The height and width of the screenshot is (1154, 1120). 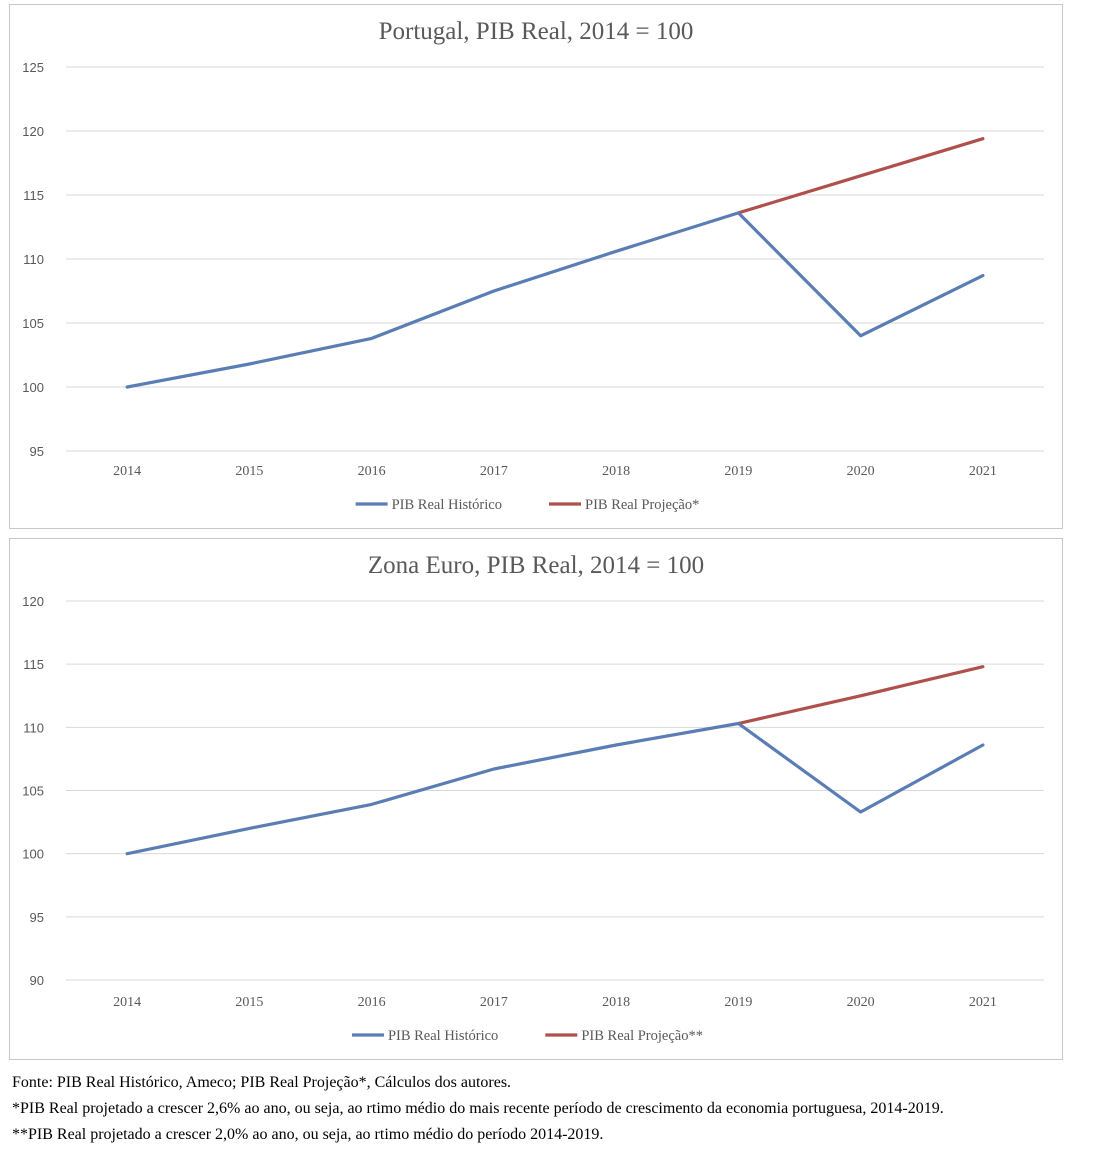 What do you see at coordinates (33, 67) in the screenshot?
I see `y-tick-label: 125` at bounding box center [33, 67].